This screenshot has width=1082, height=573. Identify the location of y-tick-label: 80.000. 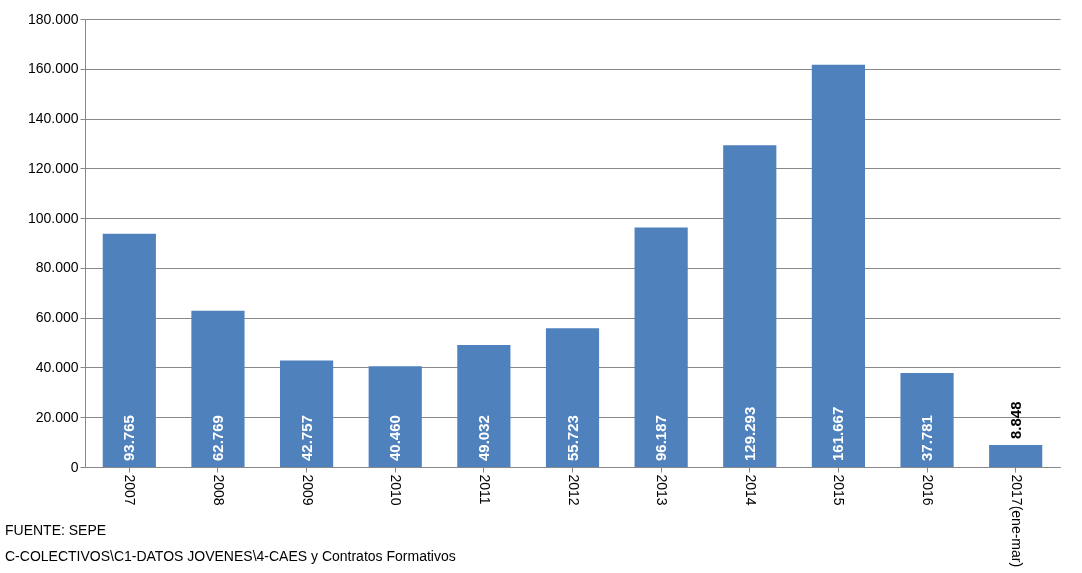
(57, 267).